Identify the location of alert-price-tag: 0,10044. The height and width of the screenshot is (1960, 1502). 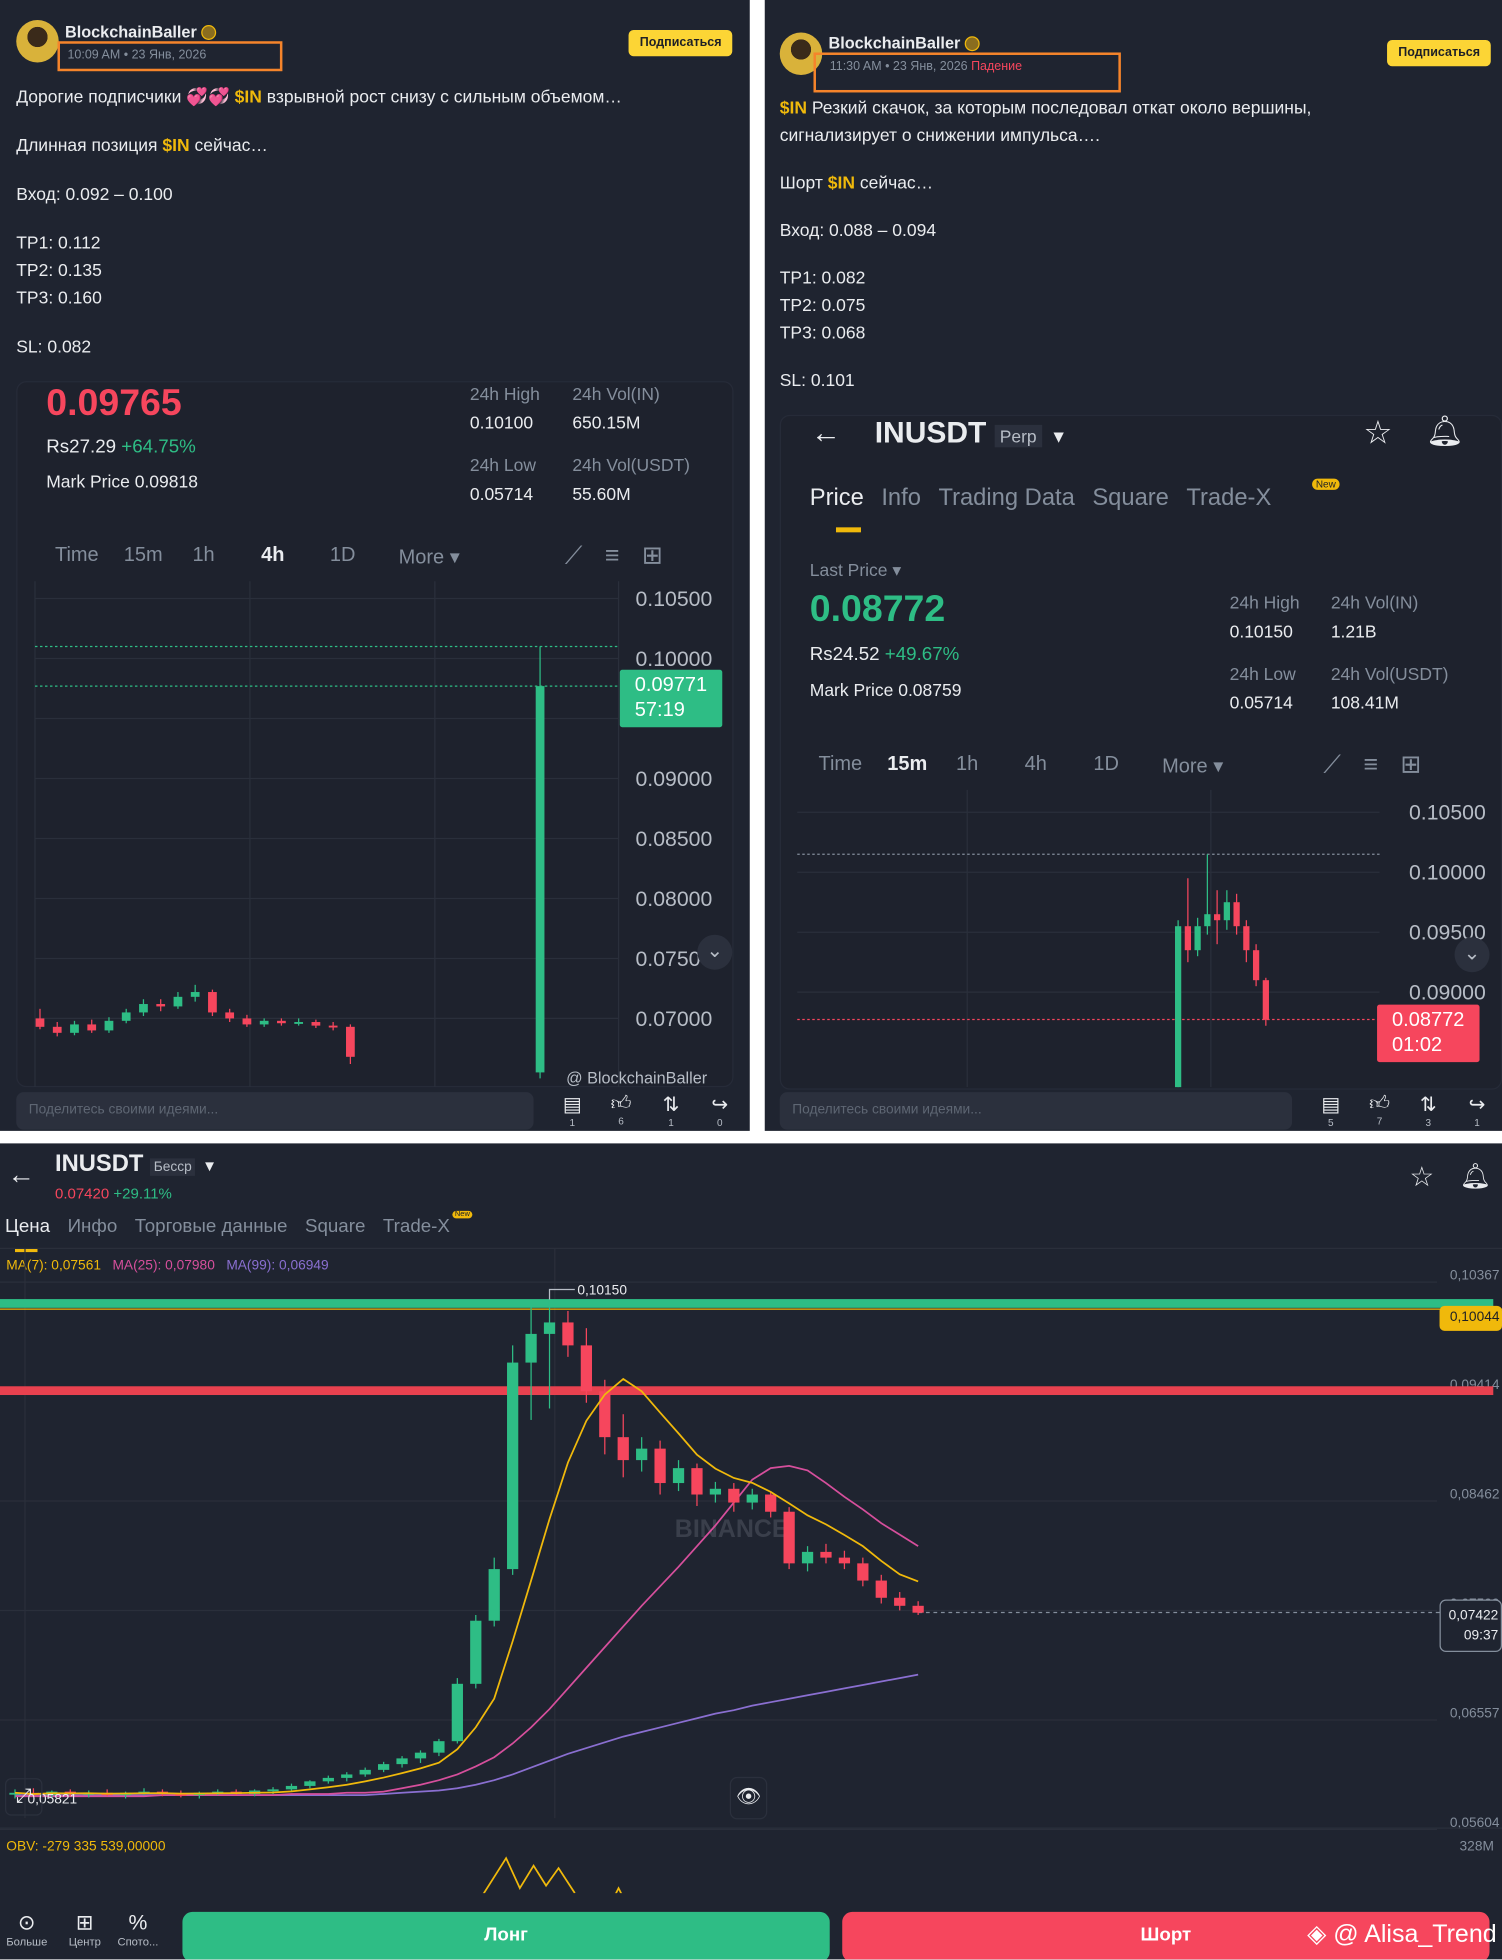
(1470, 1318).